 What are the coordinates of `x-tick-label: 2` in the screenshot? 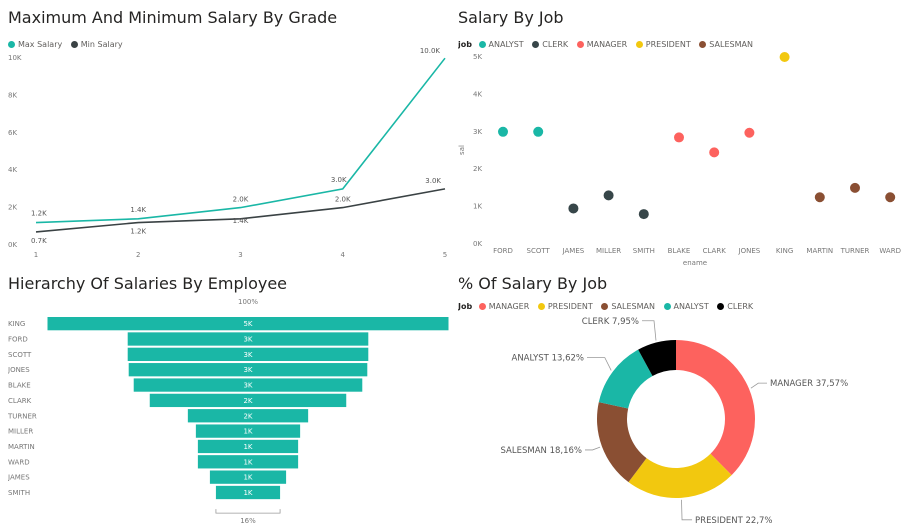 It's located at (138, 255).